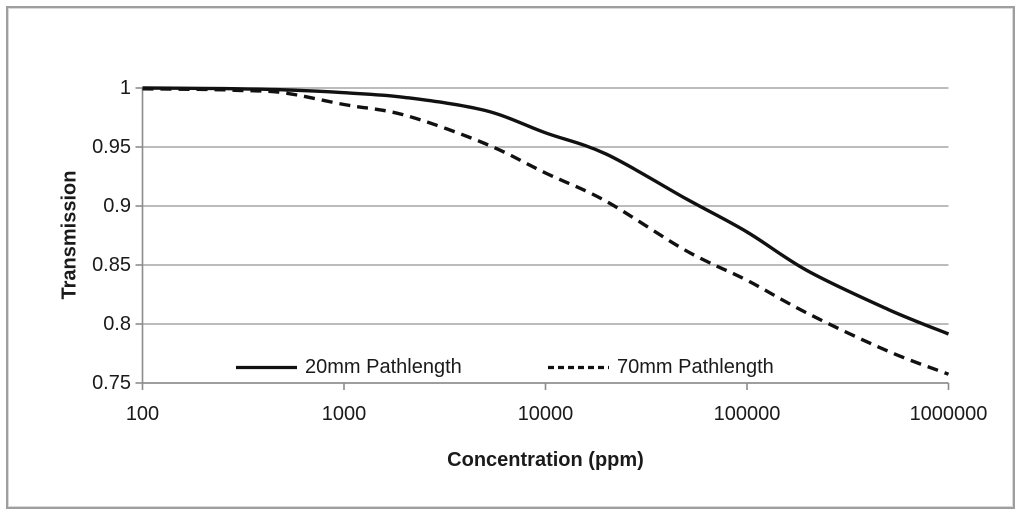  What do you see at coordinates (695, 367) in the screenshot?
I see `legend-label-70mm: 70mm Pathlength` at bounding box center [695, 367].